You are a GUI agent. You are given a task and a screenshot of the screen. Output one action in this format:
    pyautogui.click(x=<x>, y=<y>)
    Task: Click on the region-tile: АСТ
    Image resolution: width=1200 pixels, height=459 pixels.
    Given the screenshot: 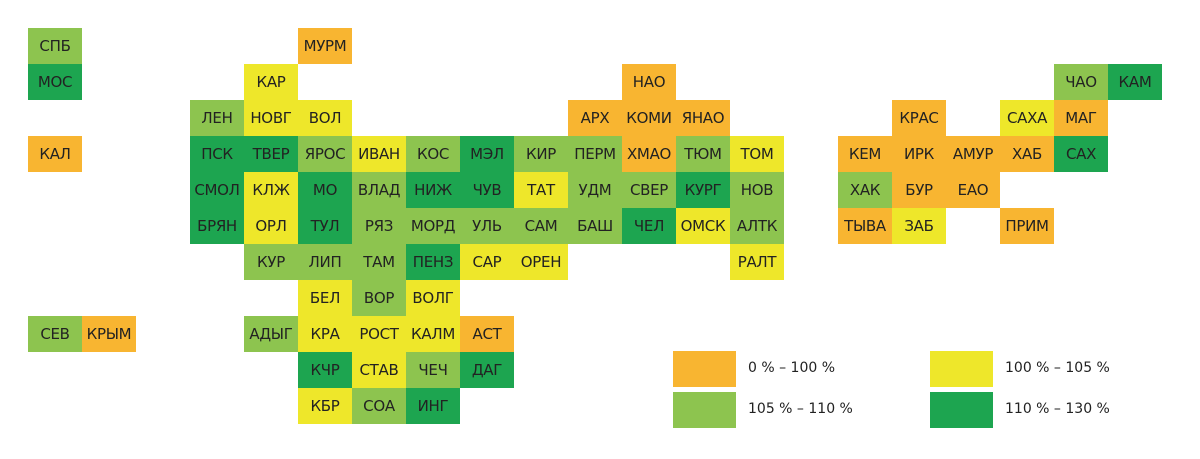 What is the action you would take?
    pyautogui.click(x=487, y=334)
    